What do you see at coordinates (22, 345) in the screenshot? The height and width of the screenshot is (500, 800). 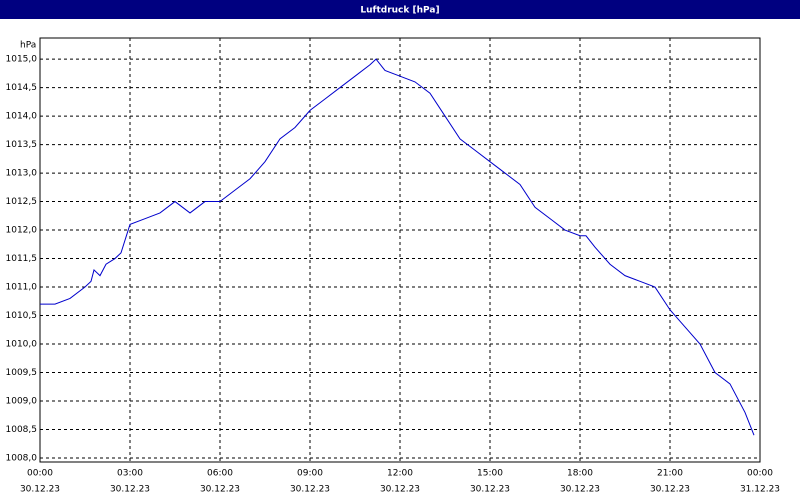 I see `y-tick-label: 1010,0` at bounding box center [22, 345].